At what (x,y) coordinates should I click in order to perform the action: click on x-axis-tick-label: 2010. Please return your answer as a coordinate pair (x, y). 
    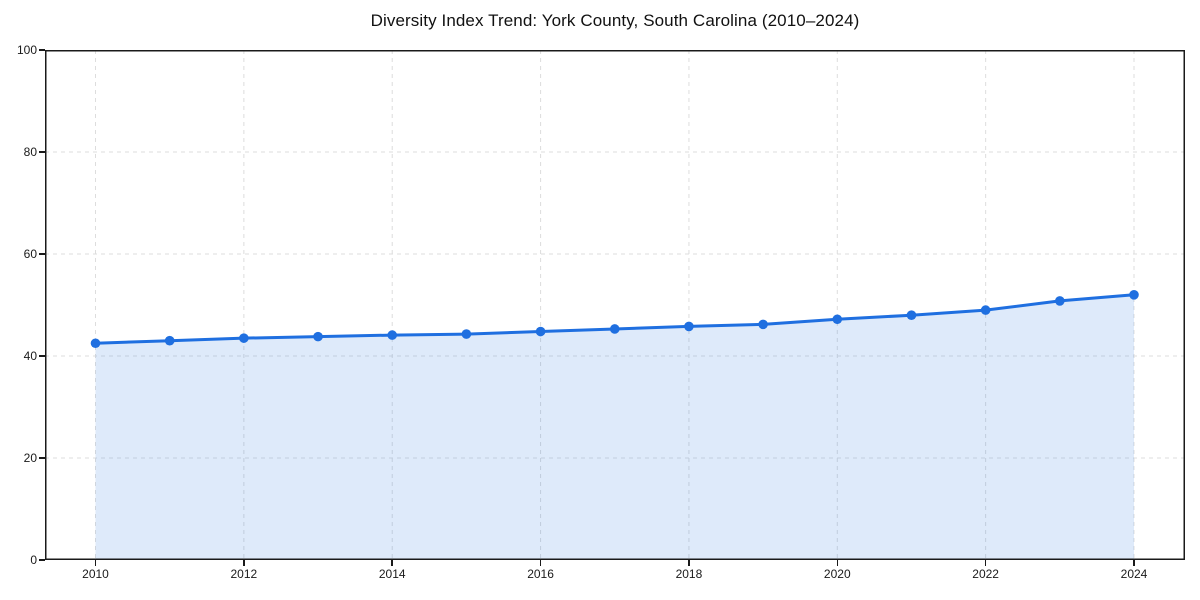
    Looking at the image, I should click on (95, 574).